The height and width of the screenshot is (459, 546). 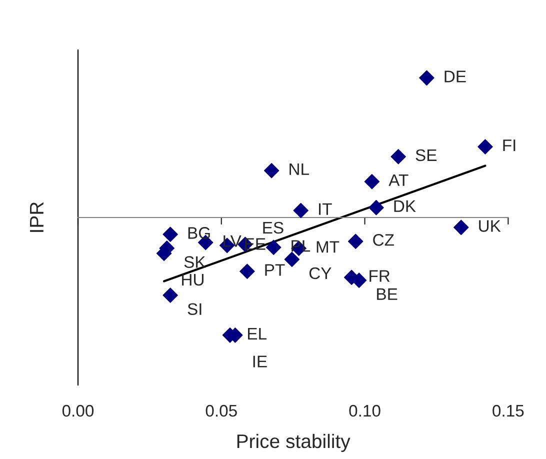 What do you see at coordinates (299, 169) in the screenshot?
I see `annotation: NL` at bounding box center [299, 169].